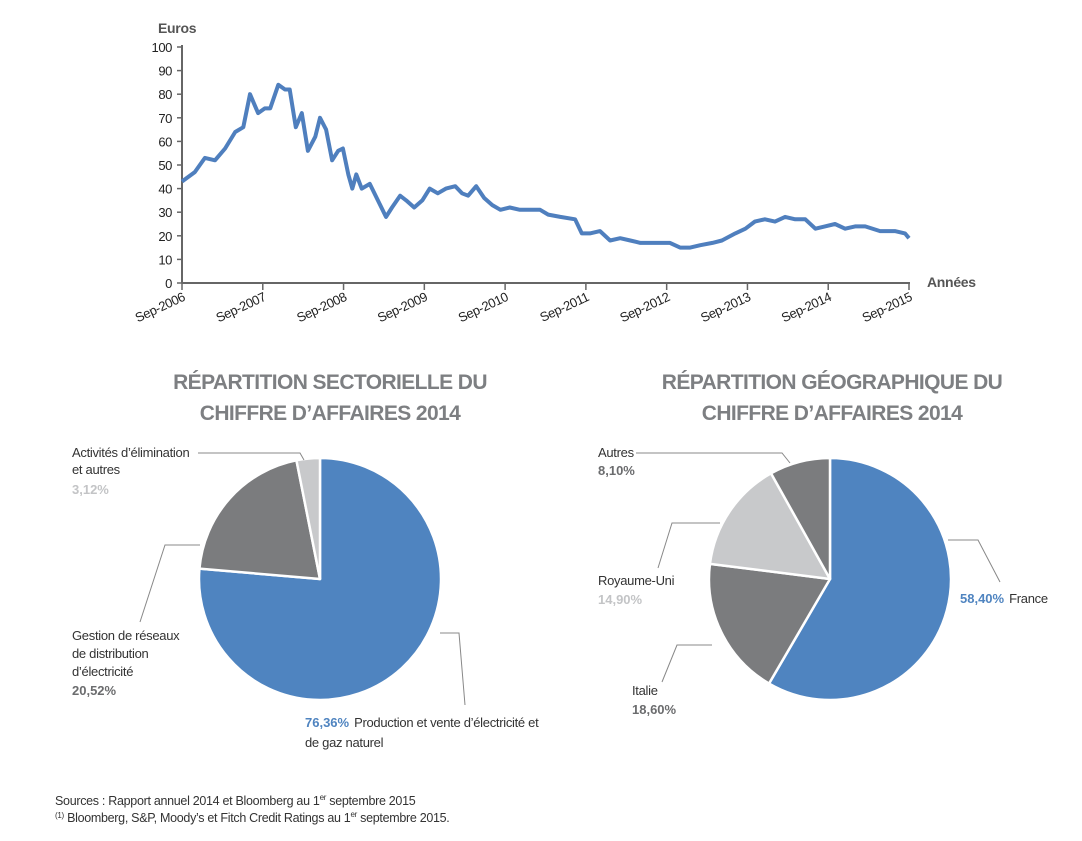  Describe the element at coordinates (832, 413) in the screenshot. I see `geo-pie-title-line2: CHIFFRE D’AFFAIRES 2014` at that location.